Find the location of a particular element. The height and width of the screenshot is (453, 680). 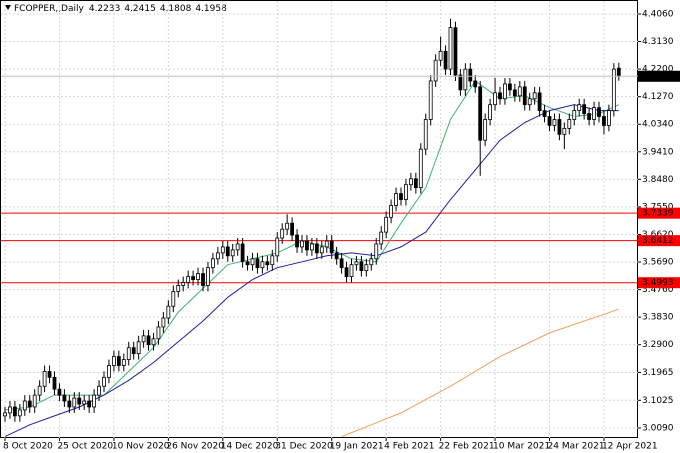

y-tick-label: 3.0090 is located at coordinates (658, 429).